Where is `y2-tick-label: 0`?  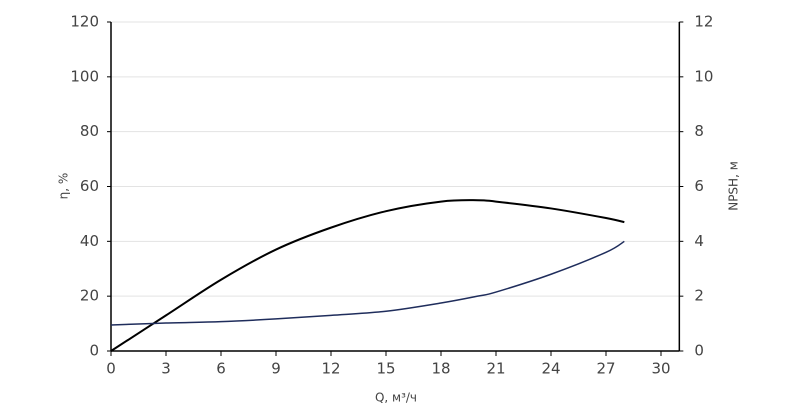
y2-tick-label: 0 is located at coordinates (699, 351).